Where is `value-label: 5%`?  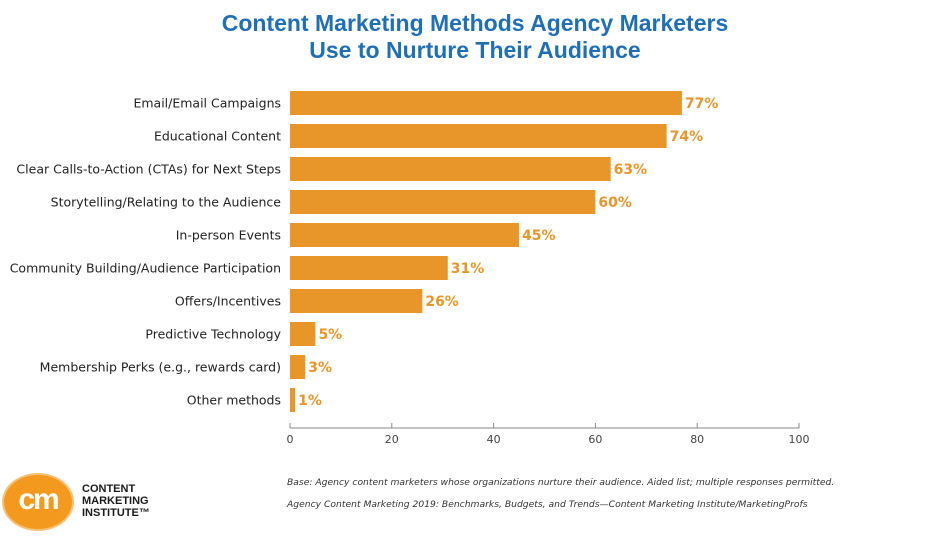 value-label: 5% is located at coordinates (330, 335).